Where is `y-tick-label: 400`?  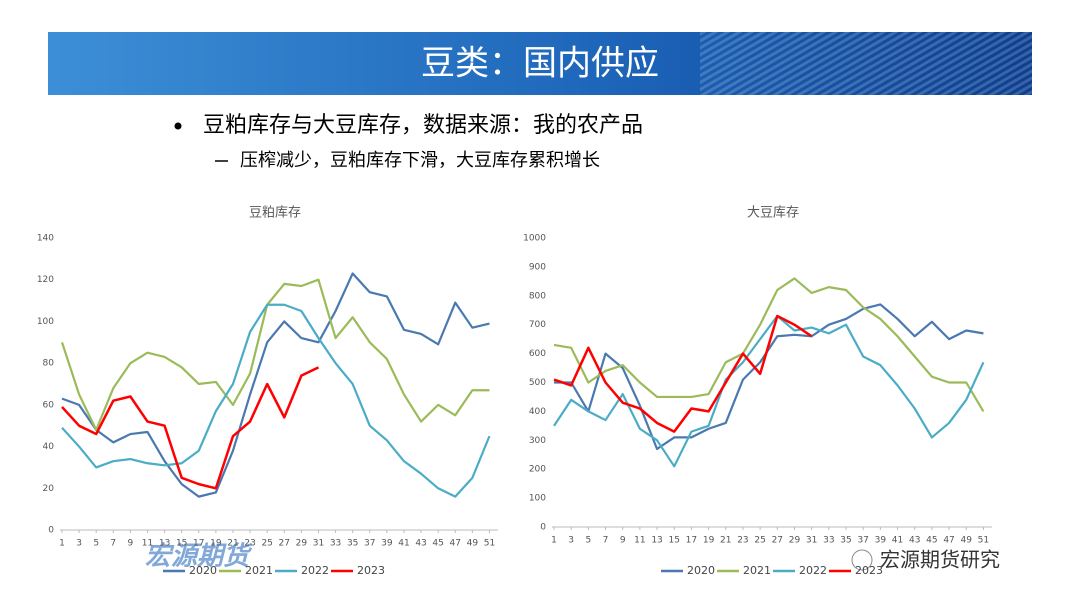
y-tick-label: 400 is located at coordinates (537, 412).